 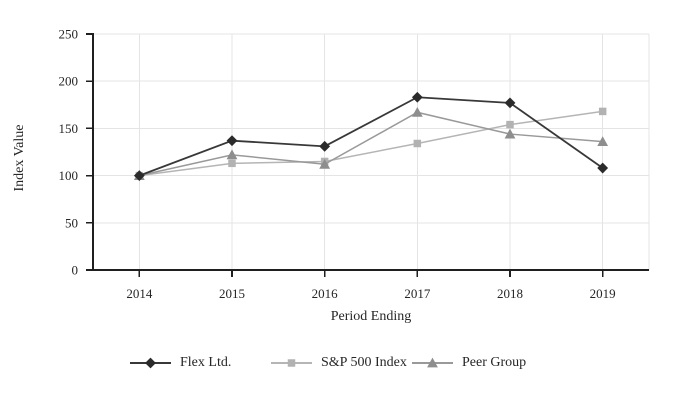 I want to click on legend-swatch-square-icon, so click(x=291, y=363).